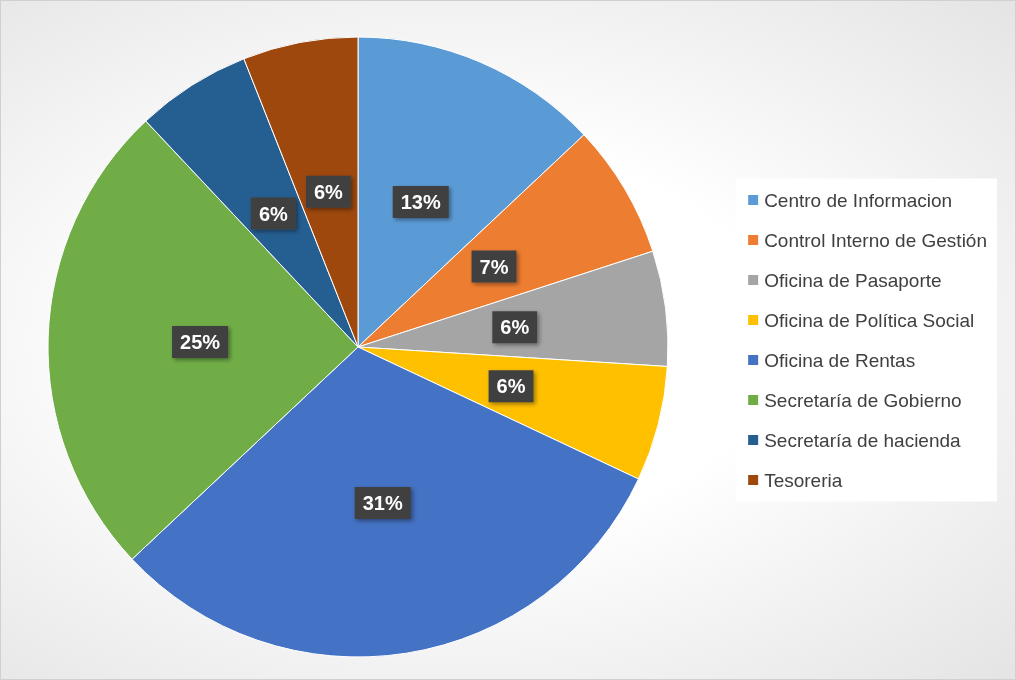  I want to click on legend-label: Tesoreria, so click(803, 480).